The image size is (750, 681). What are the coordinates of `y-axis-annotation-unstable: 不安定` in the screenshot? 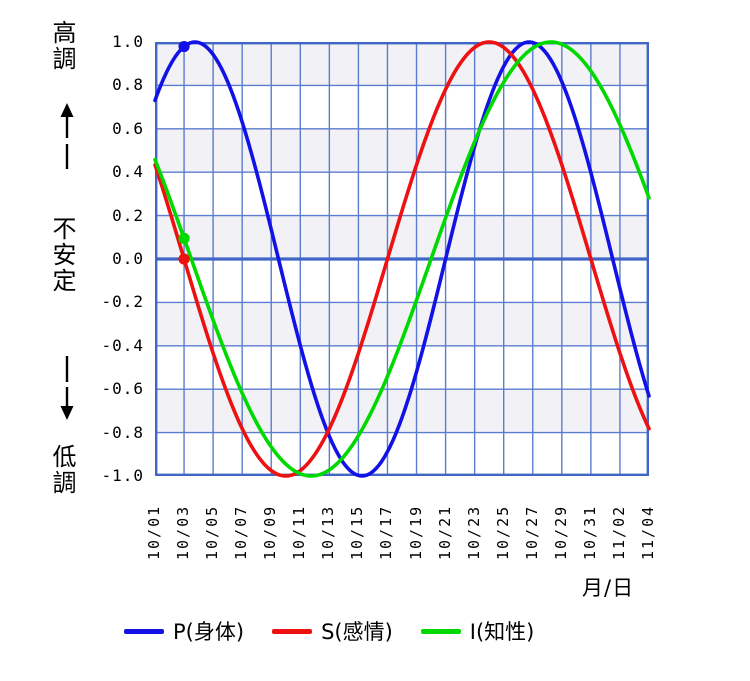 It's located at (62, 255).